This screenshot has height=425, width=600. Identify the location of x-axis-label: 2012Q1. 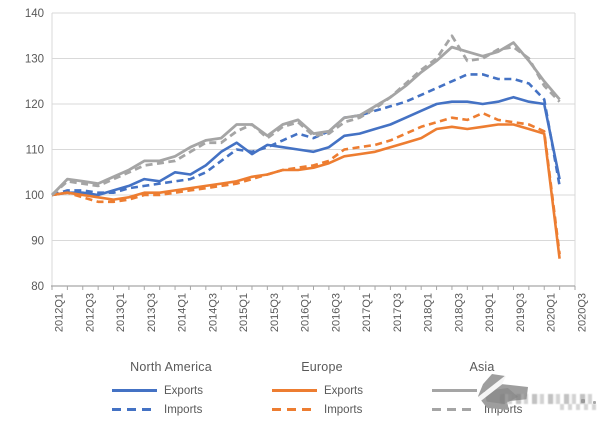
(60, 312).